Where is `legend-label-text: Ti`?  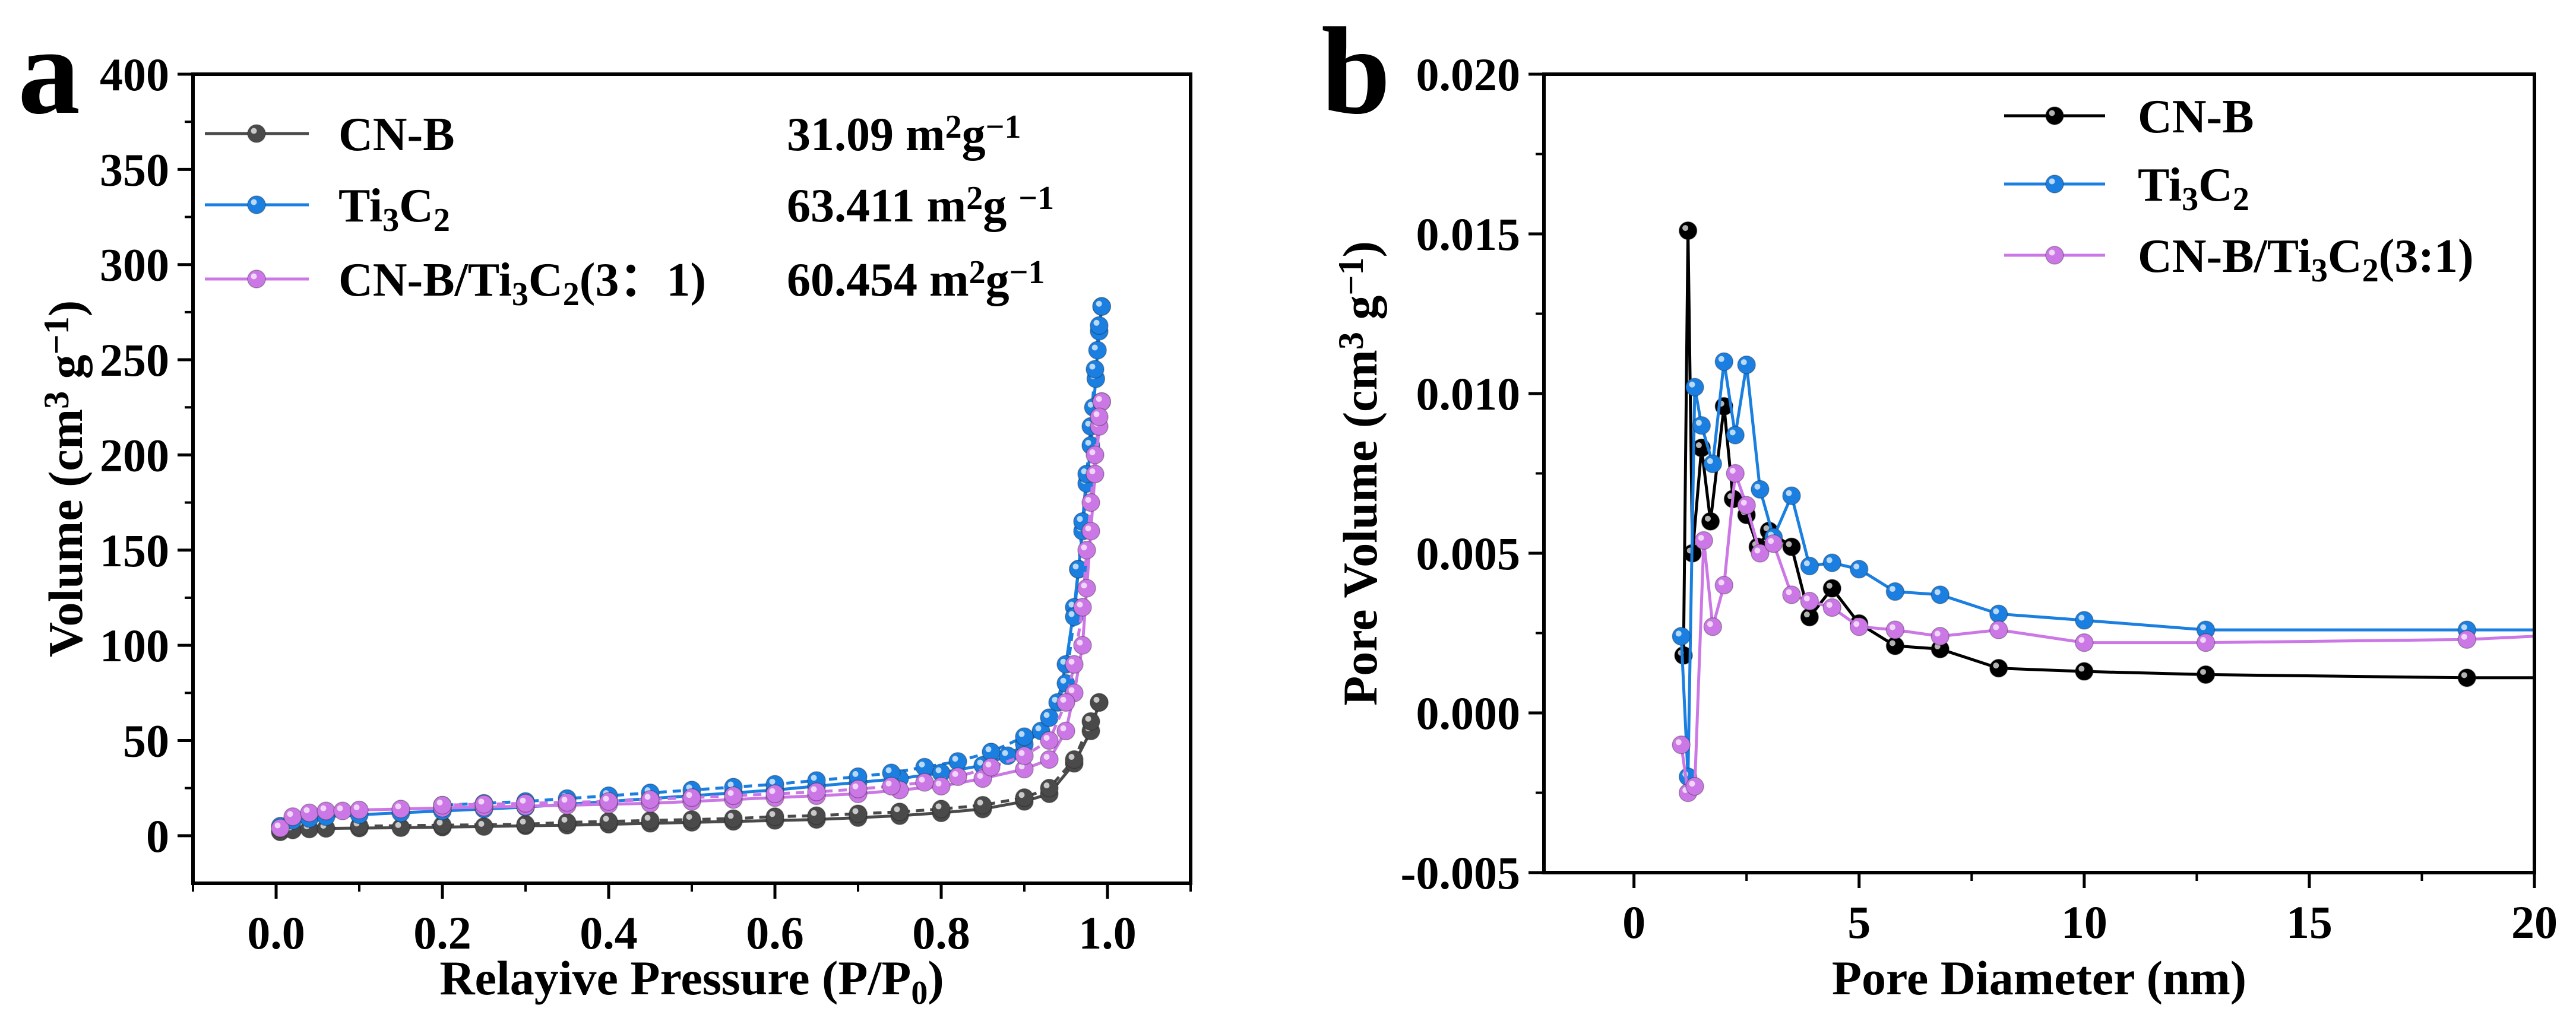
legend-label-text: Ti is located at coordinates (2160, 185).